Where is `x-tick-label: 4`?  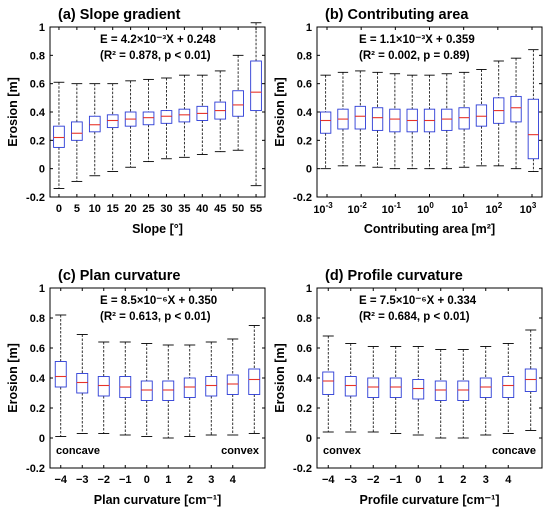
x-tick-label: 4 is located at coordinates (508, 480).